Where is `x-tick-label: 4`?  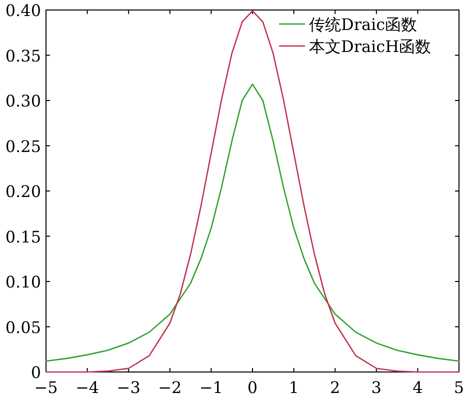
x-tick-label: 4 is located at coordinates (417, 387).